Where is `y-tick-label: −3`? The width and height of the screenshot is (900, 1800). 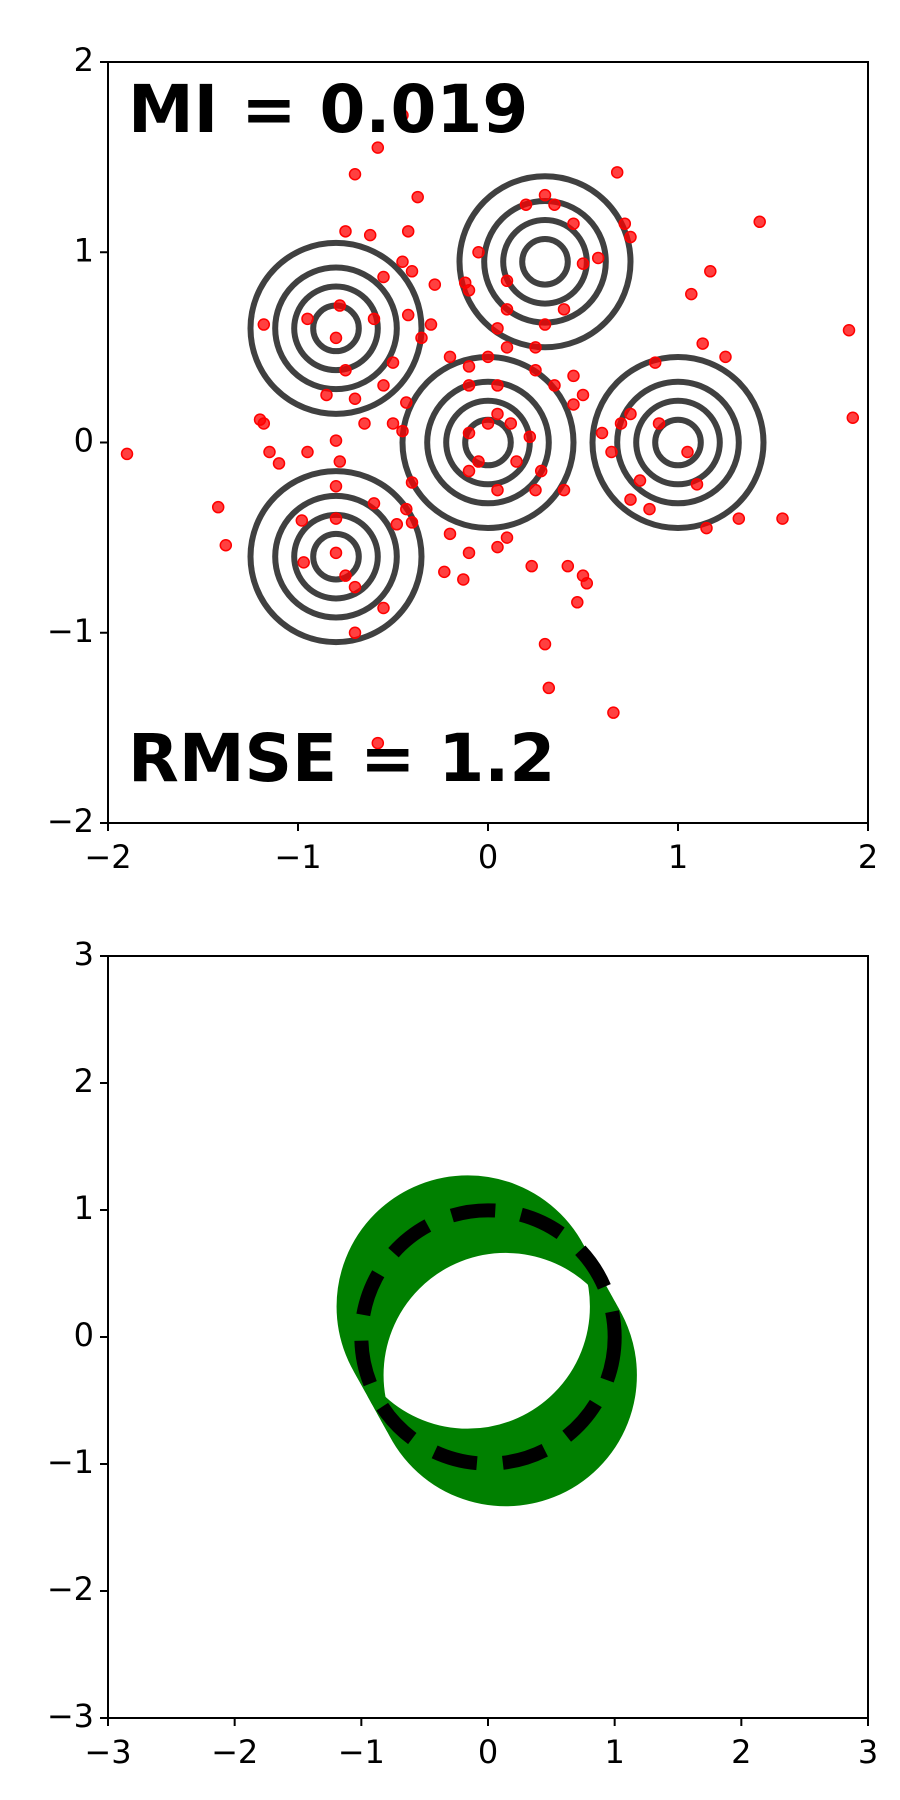
y-tick-label: −3 is located at coordinates (70, 1716).